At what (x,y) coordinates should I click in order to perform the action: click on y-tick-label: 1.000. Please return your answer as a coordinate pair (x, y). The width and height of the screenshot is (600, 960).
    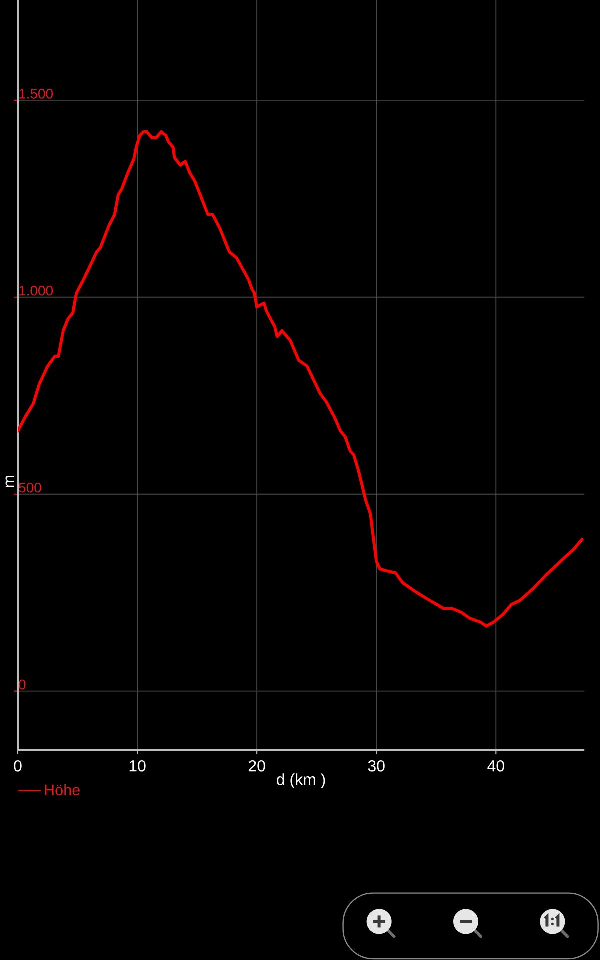
    Looking at the image, I should click on (37, 291).